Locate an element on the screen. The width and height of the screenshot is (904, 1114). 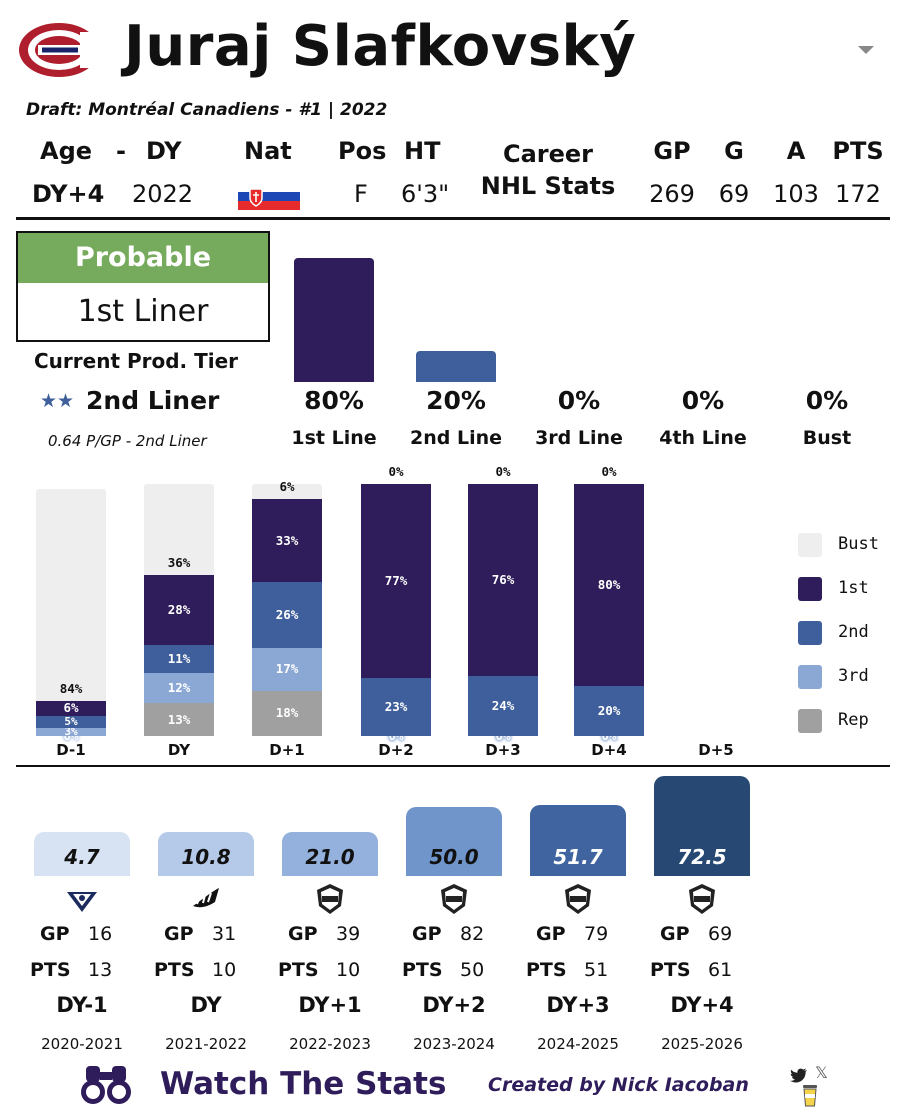
x-tick-label: D+5 is located at coordinates (716, 750).